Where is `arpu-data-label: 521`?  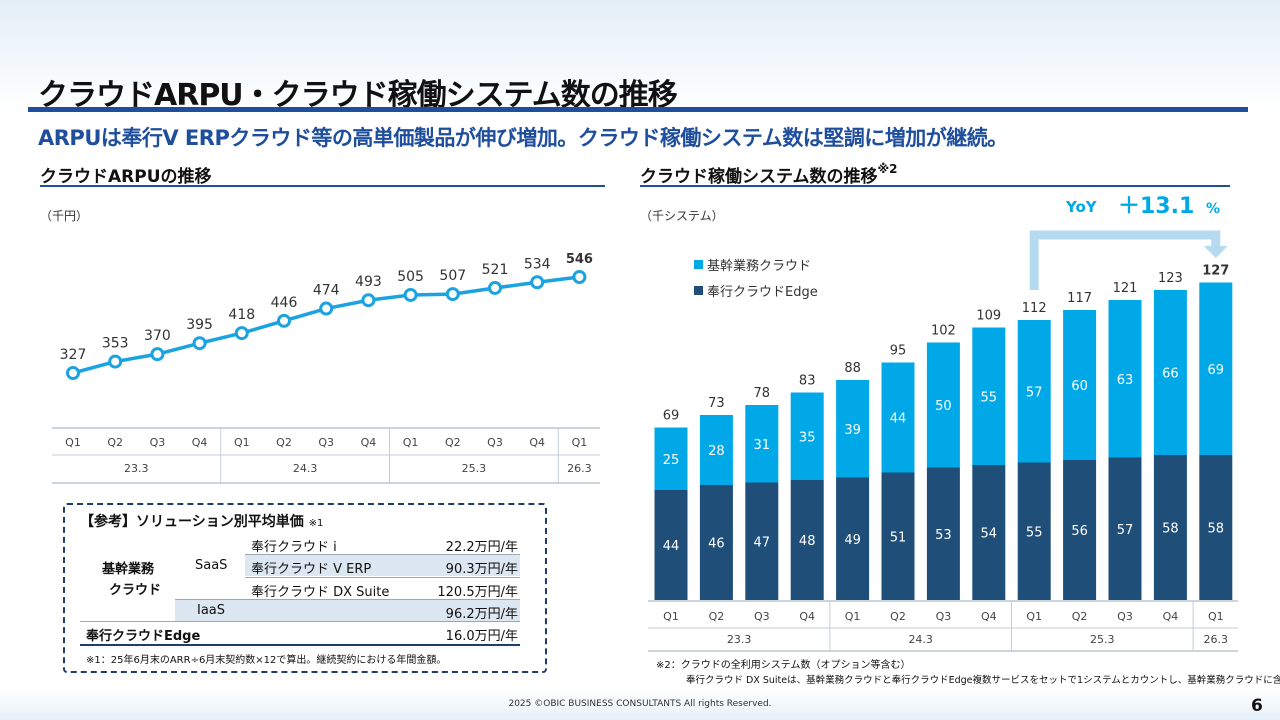
arpu-data-label: 521 is located at coordinates (495, 270).